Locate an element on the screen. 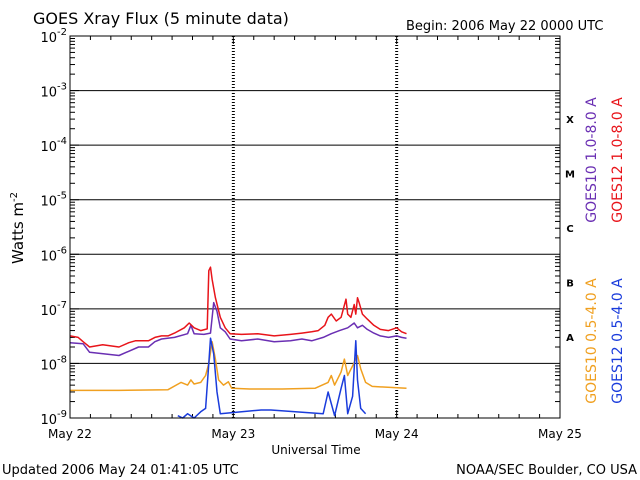  y-tick-label-exponent: -3 is located at coordinates (62, 87).